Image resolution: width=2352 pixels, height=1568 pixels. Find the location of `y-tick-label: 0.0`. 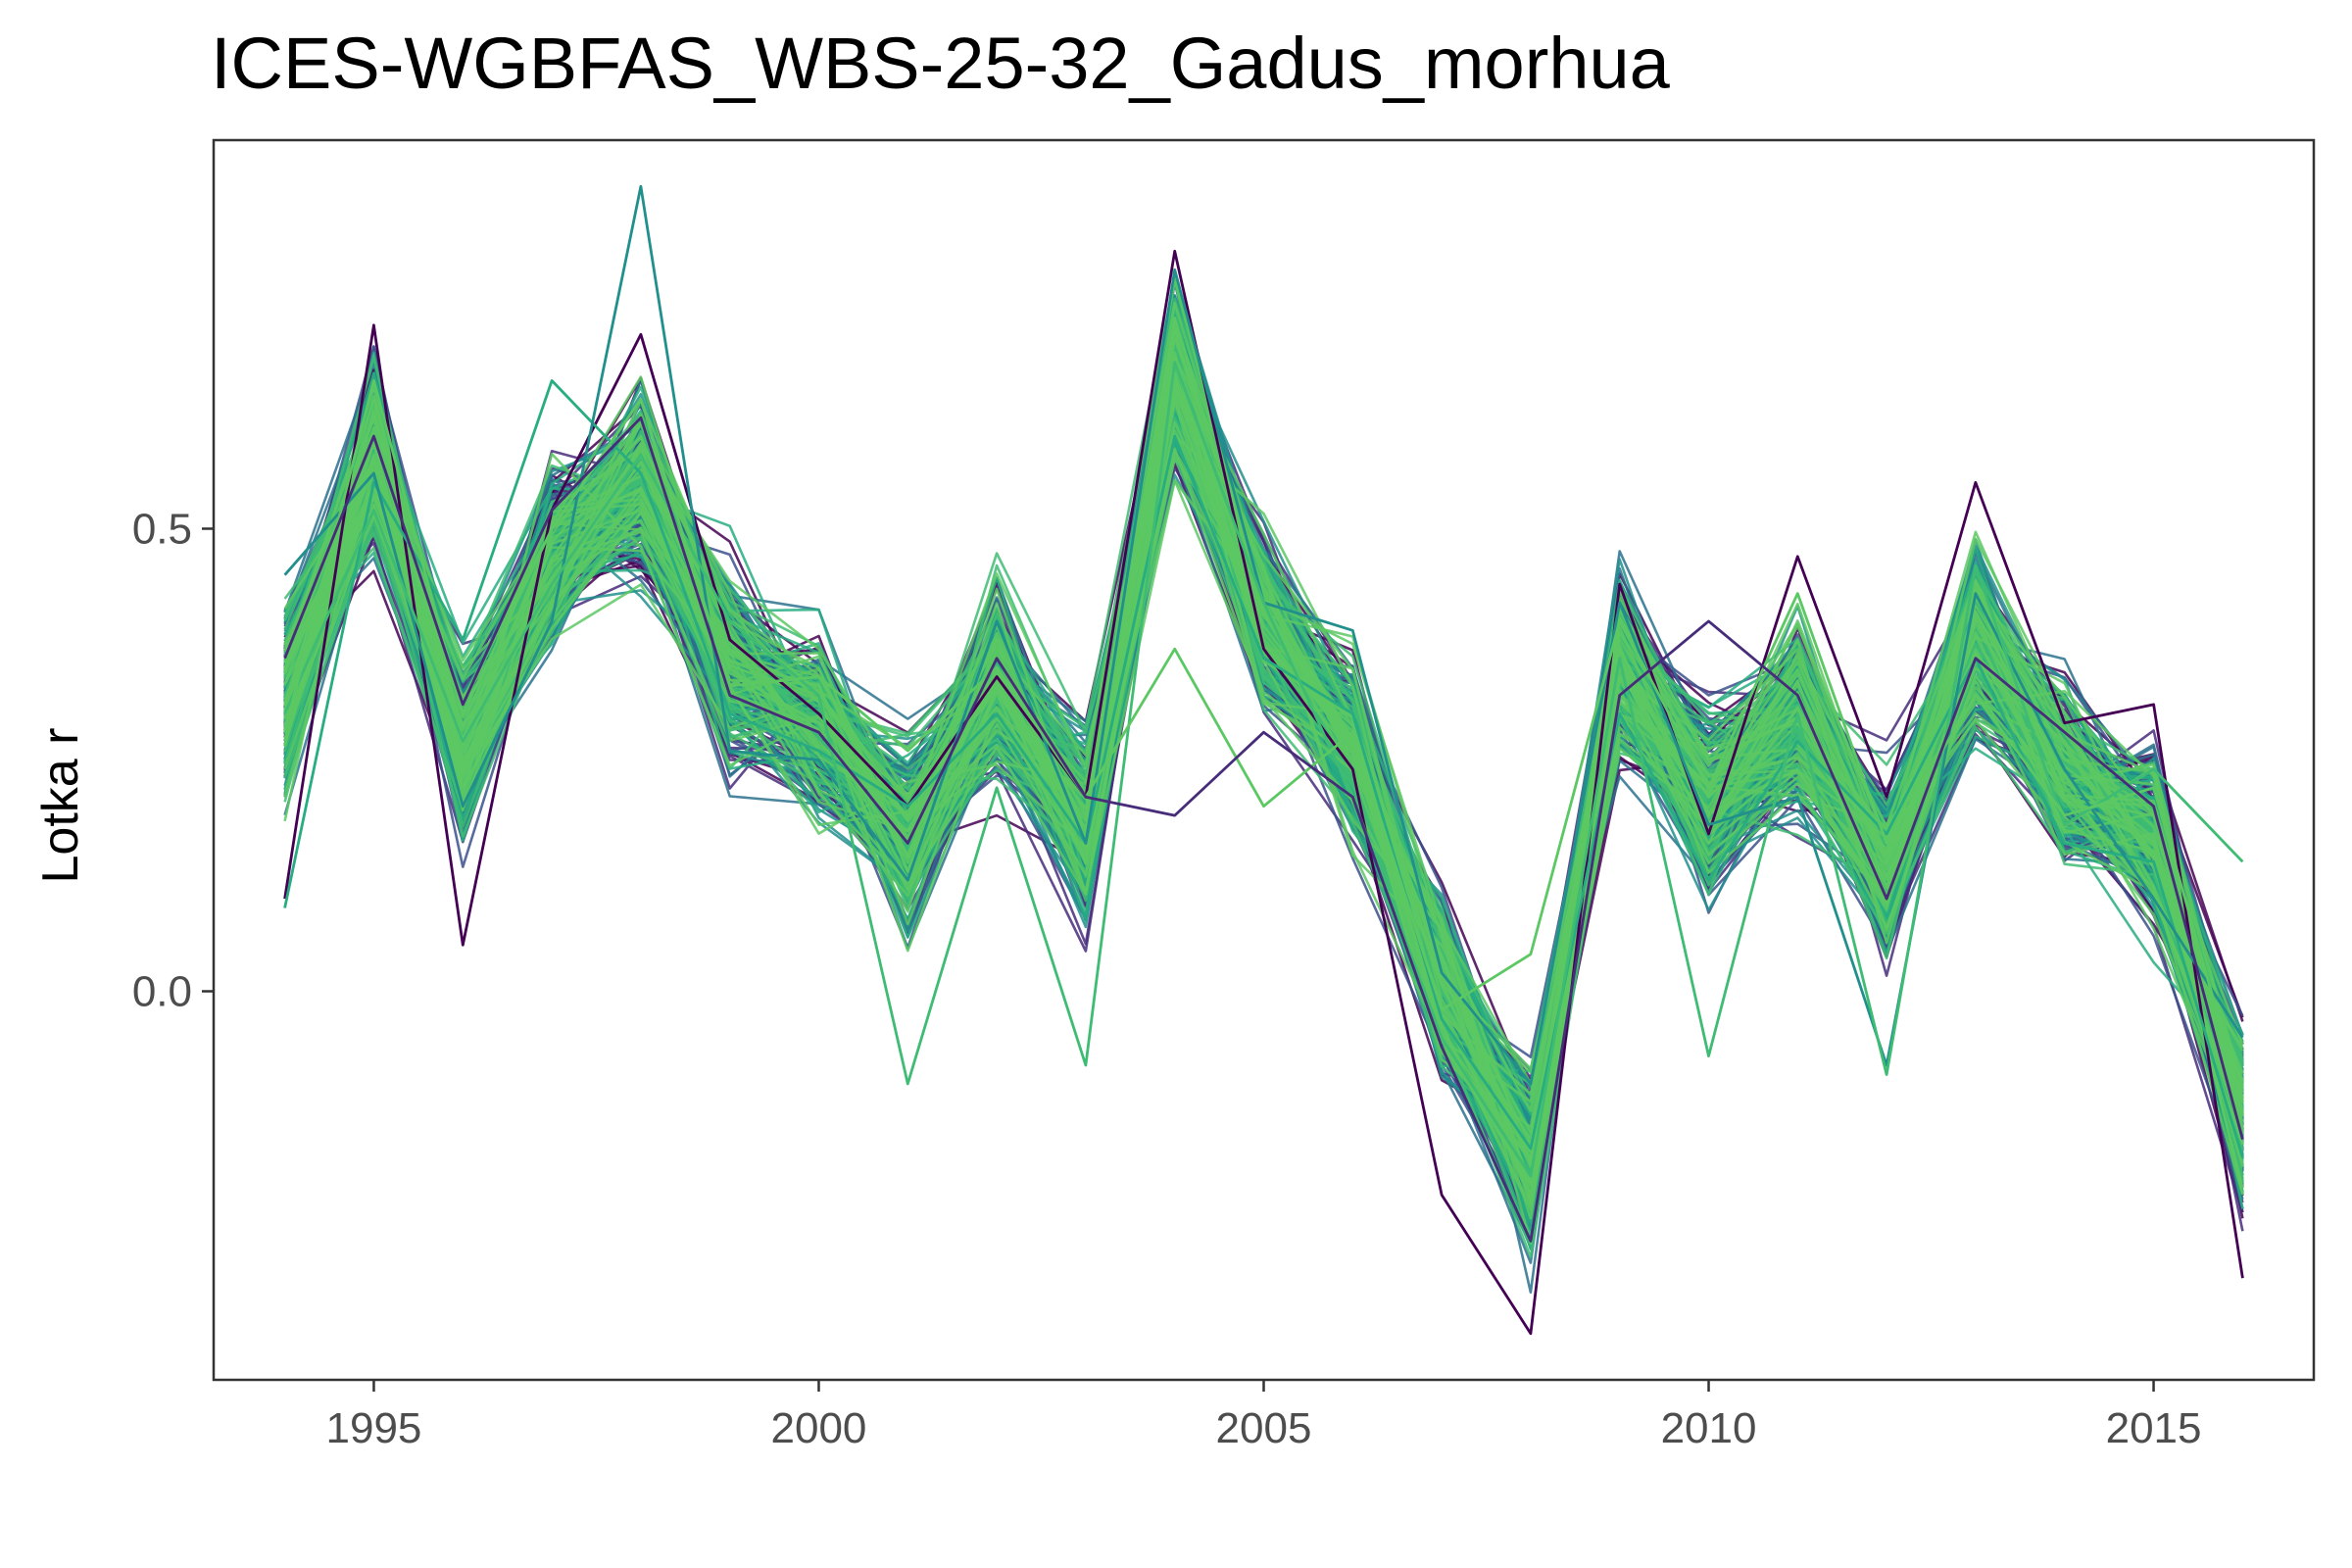

y-tick-label: 0.0 is located at coordinates (162, 992).